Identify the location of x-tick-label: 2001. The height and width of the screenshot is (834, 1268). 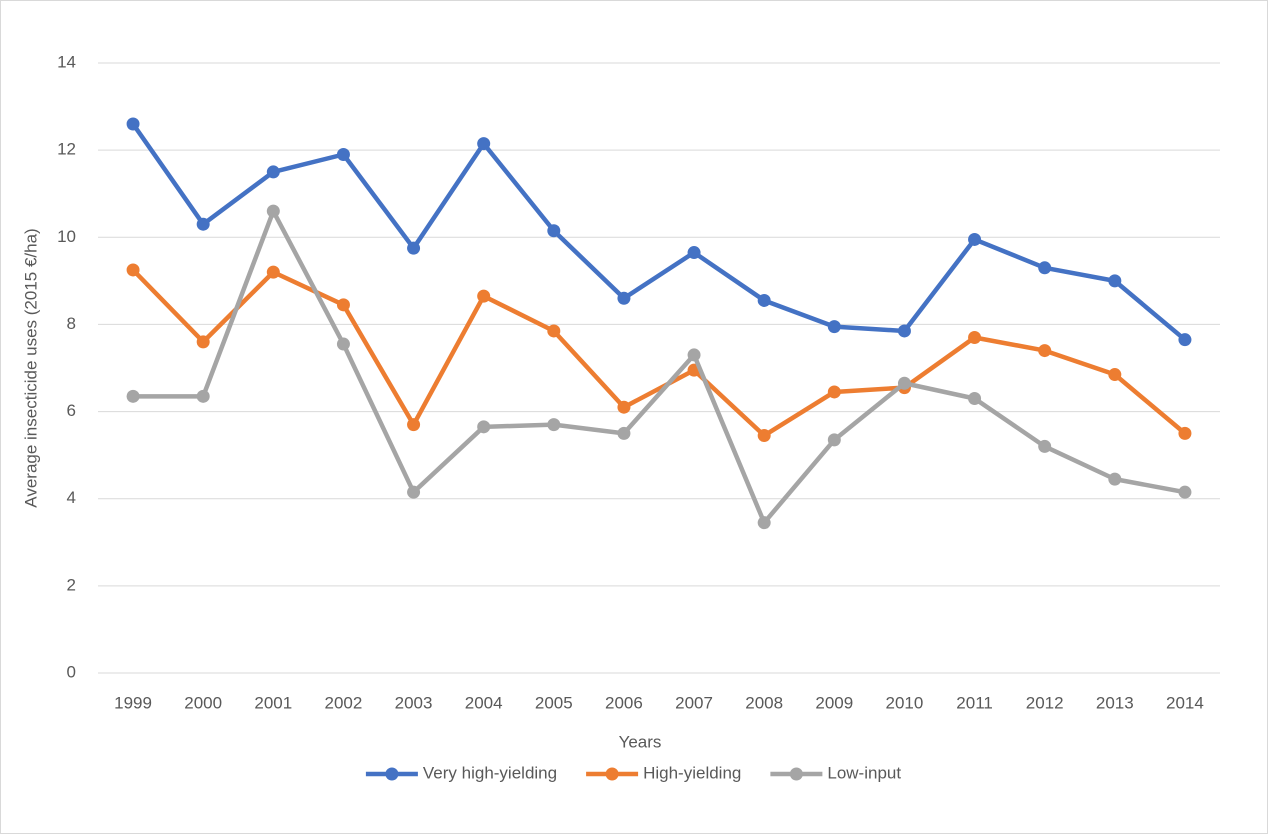
(273, 702).